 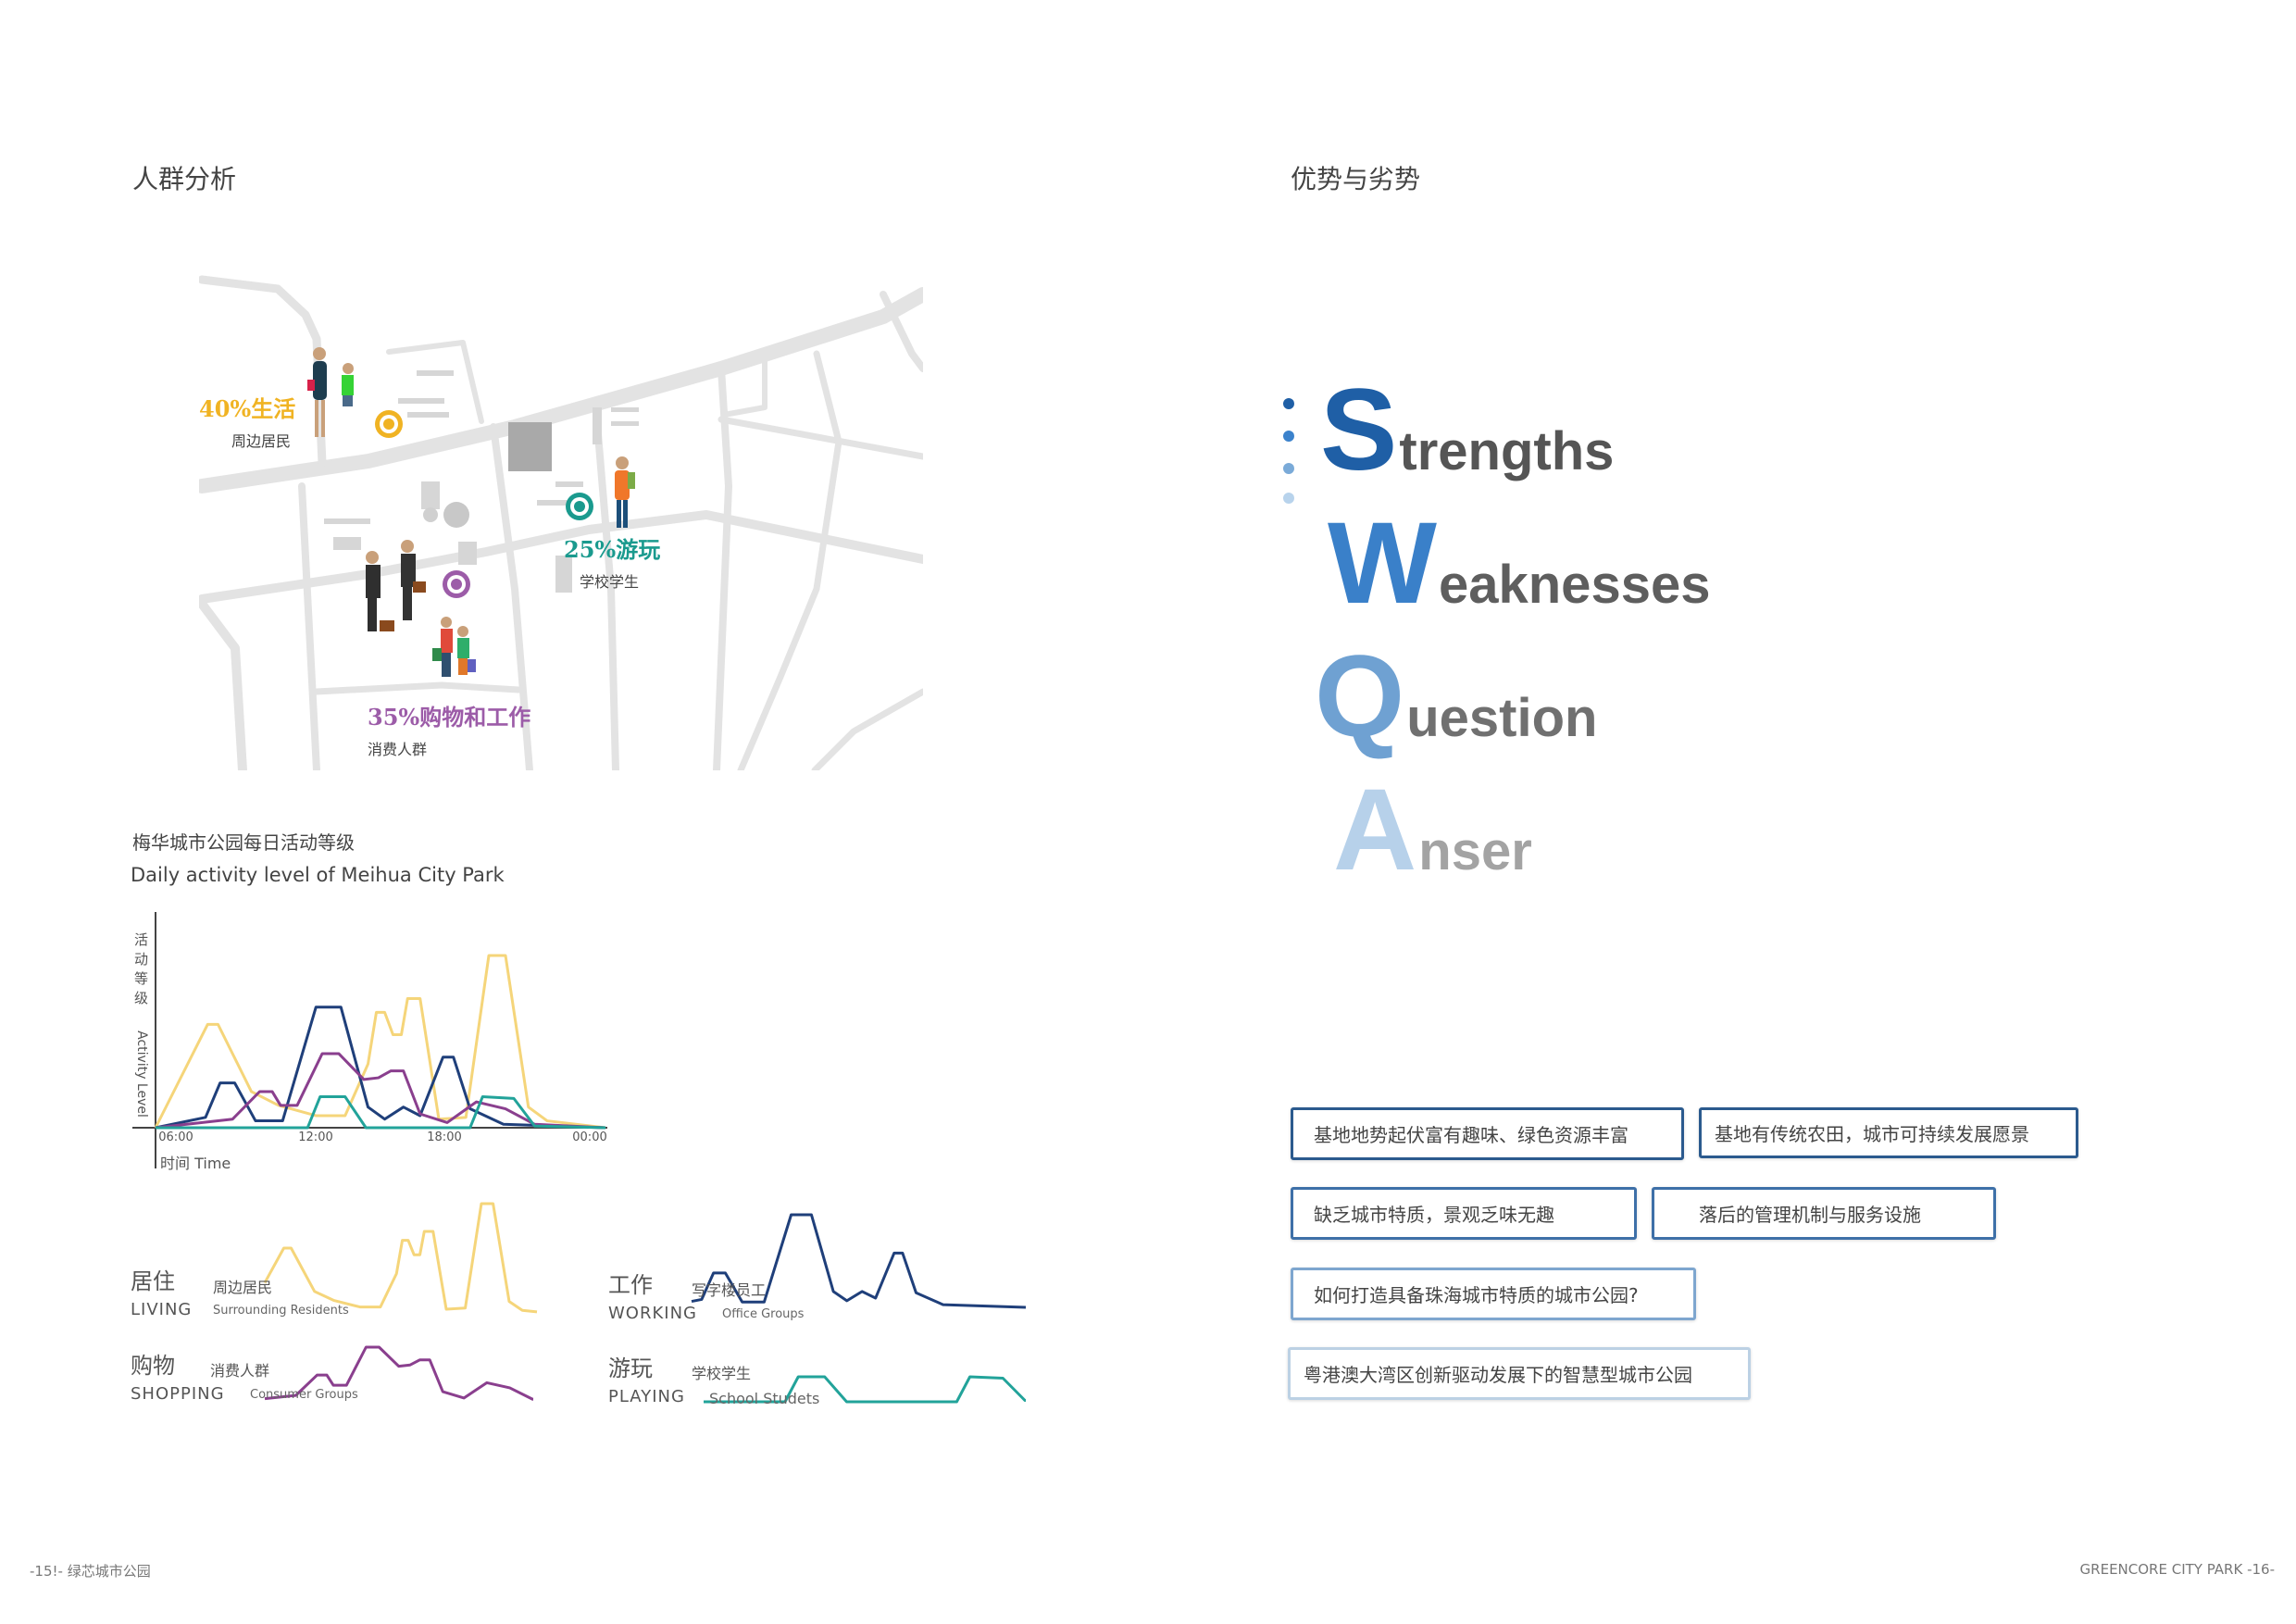 I want to click on swot-row-weaknesses: W eaknesses, so click(x=1519, y=563).